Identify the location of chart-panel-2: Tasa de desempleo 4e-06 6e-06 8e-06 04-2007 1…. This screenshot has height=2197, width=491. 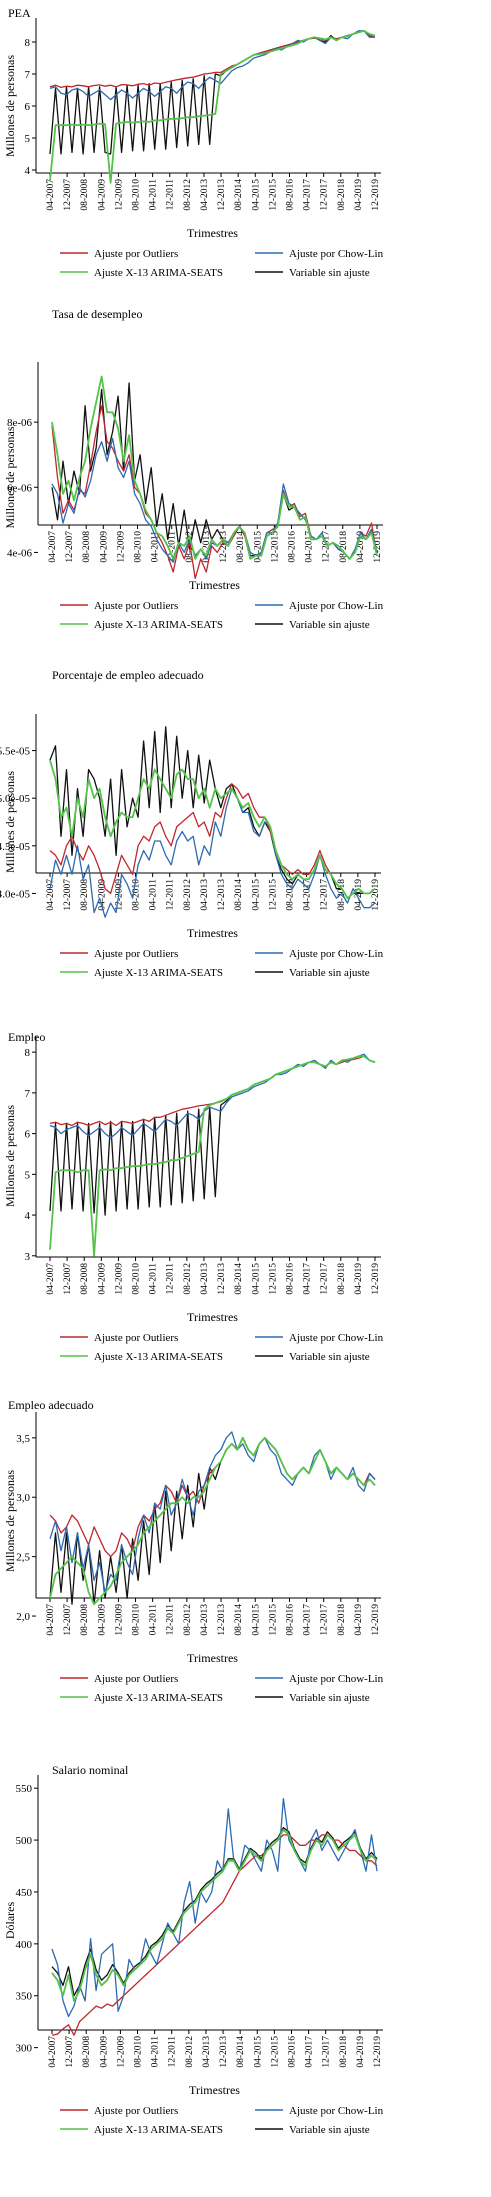
(193, 469).